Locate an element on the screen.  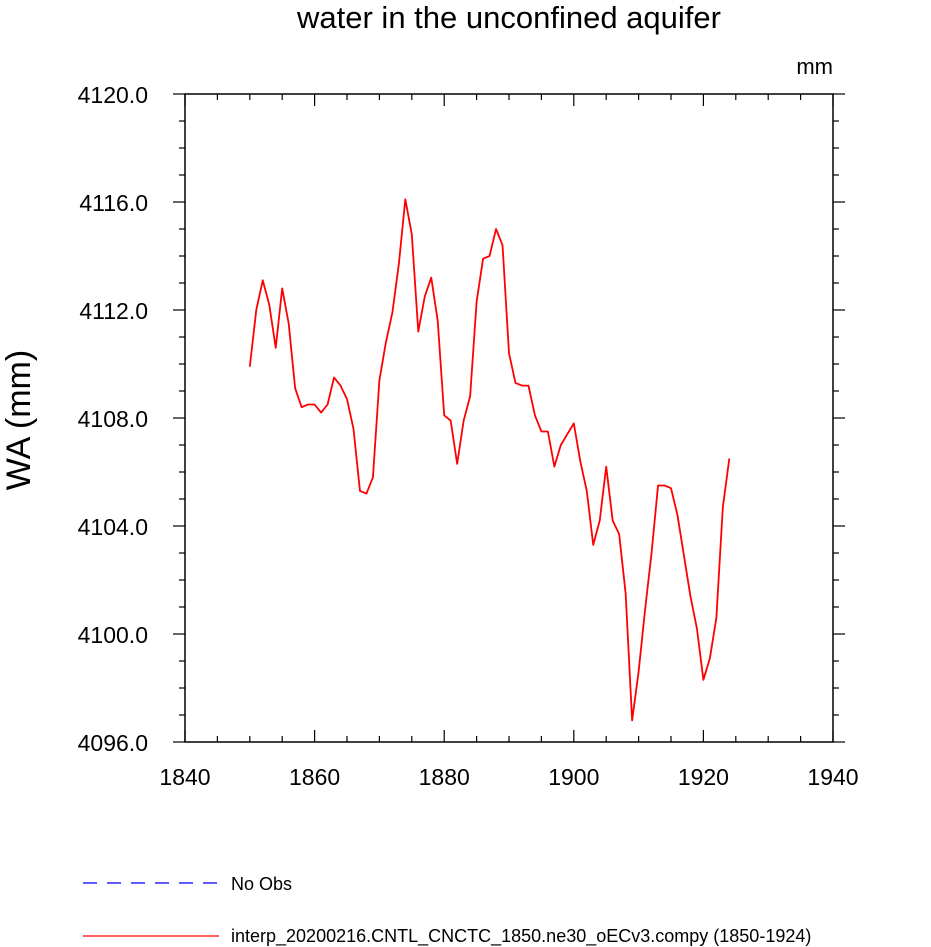
legend-label-no-obs: No Obs is located at coordinates (261, 884).